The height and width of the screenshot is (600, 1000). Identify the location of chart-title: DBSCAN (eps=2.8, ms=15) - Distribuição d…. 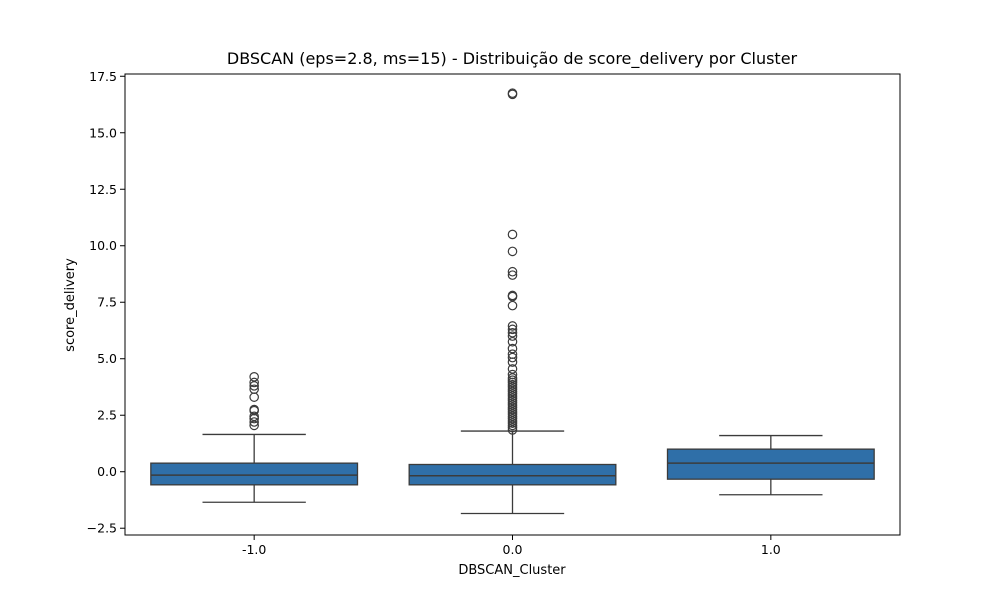
(512, 59).